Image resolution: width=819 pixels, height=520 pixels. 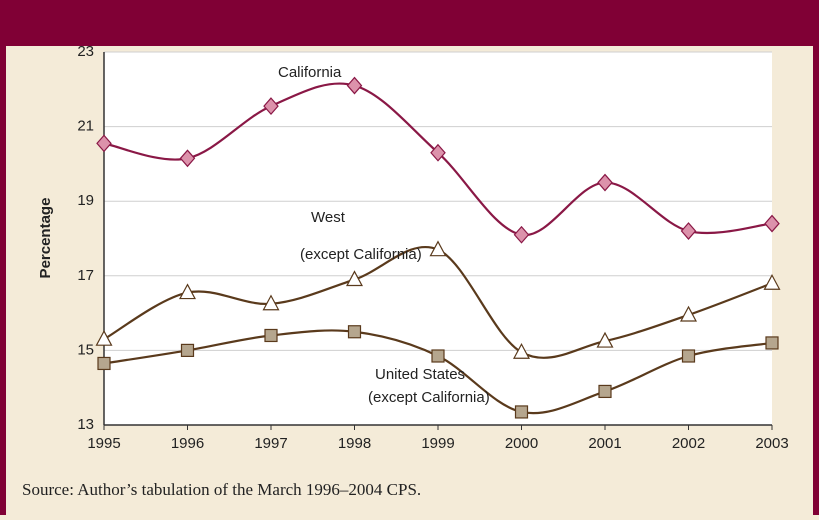 I want to click on y-tick-label: 15, so click(x=85, y=349).